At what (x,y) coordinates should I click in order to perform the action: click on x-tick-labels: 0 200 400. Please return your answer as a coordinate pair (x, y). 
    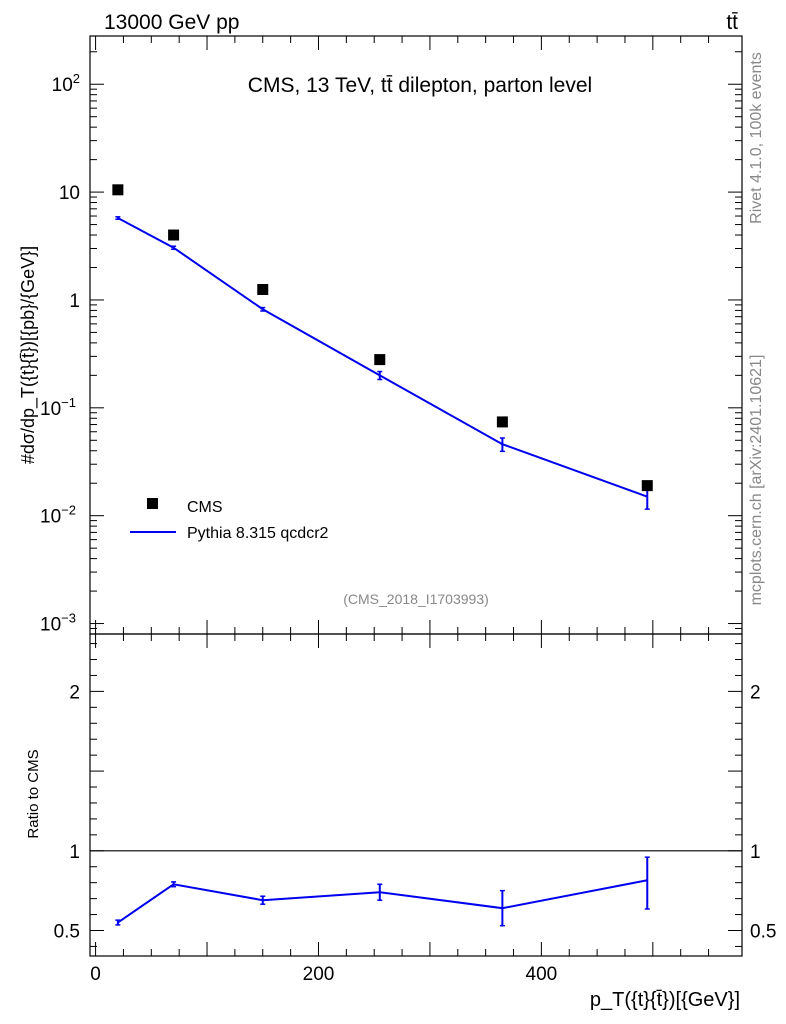
    Looking at the image, I should click on (323, 974).